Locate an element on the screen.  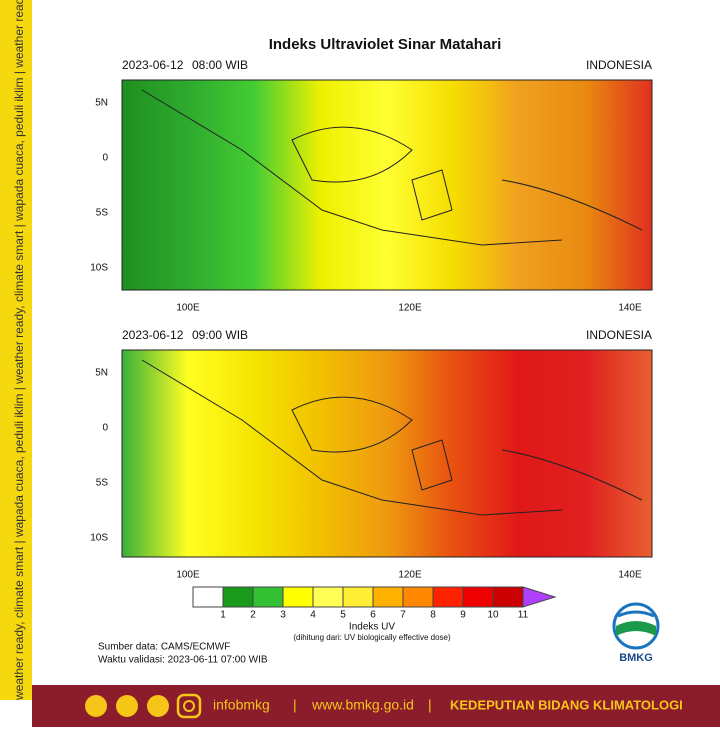
colorbar-label: 10 is located at coordinates (493, 615).